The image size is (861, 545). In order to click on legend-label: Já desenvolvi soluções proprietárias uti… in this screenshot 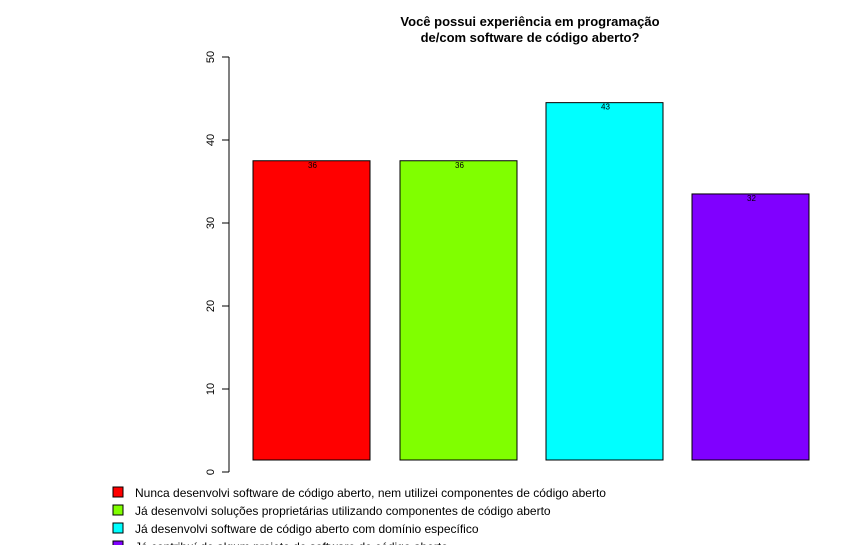, I will do `click(343, 511)`.